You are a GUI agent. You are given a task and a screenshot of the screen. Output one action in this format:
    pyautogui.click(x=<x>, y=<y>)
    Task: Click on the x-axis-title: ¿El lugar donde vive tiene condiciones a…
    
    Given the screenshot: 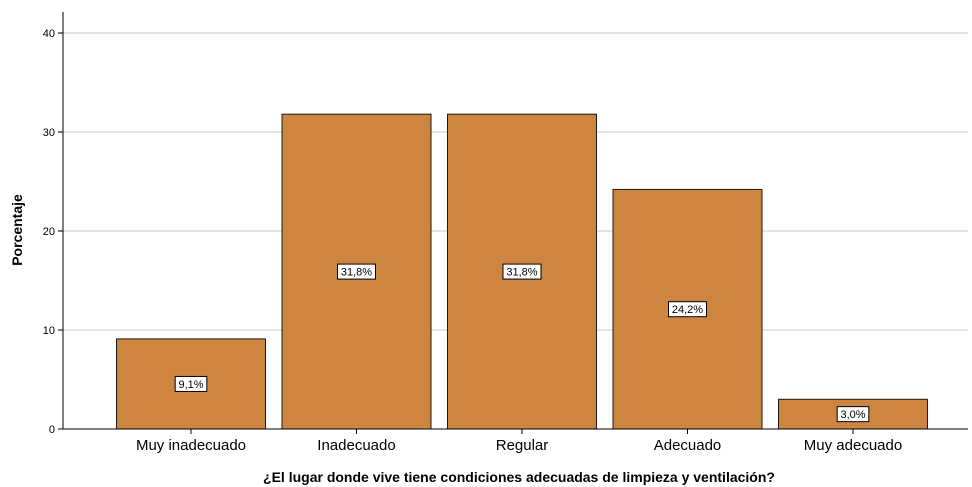 What is the action you would take?
    pyautogui.click(x=519, y=477)
    